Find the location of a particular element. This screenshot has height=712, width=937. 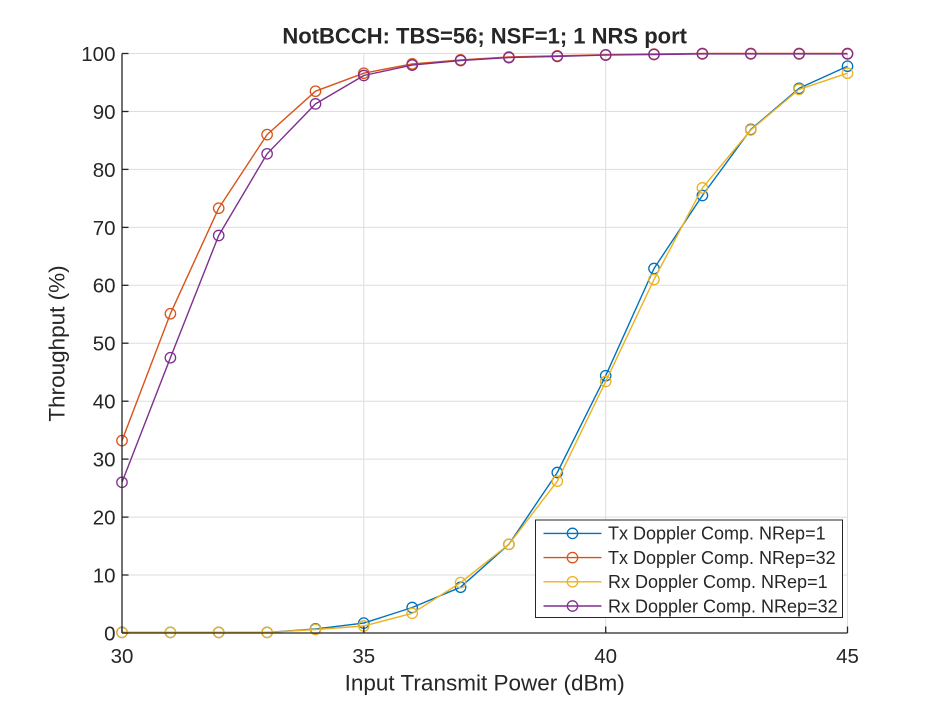

svg-text: 10 is located at coordinates (104, 575).